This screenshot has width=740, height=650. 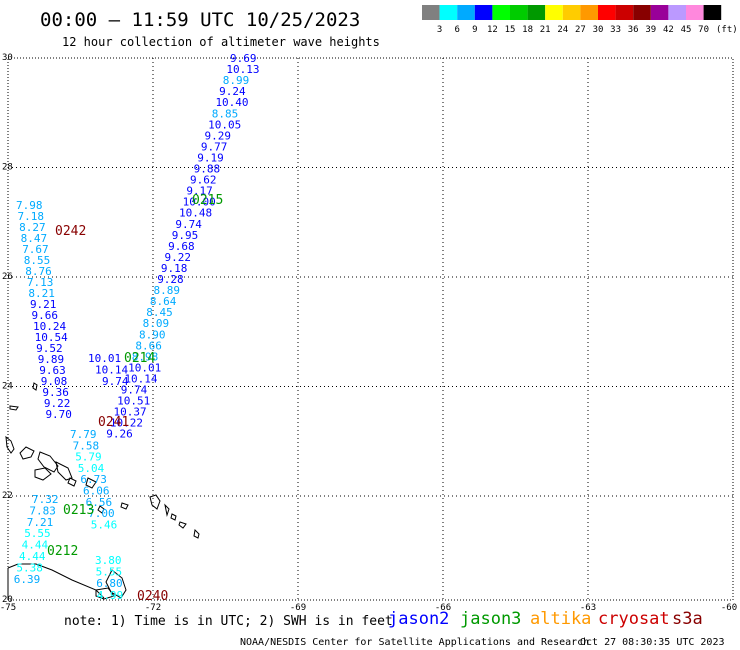 What do you see at coordinates (298, 608) in the screenshot?
I see `lon-tick-label: -69` at bounding box center [298, 608].